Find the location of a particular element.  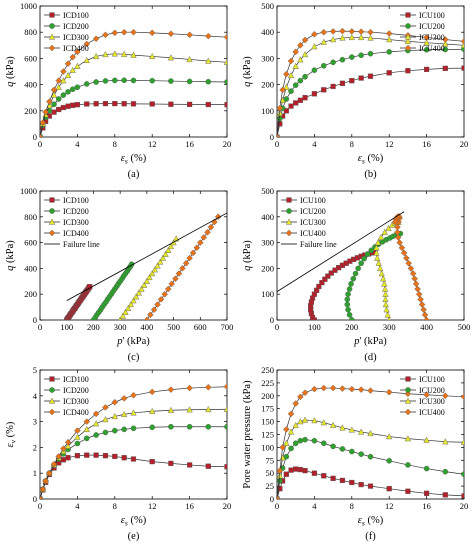

x-tick-label: 16 is located at coordinates (189, 144).